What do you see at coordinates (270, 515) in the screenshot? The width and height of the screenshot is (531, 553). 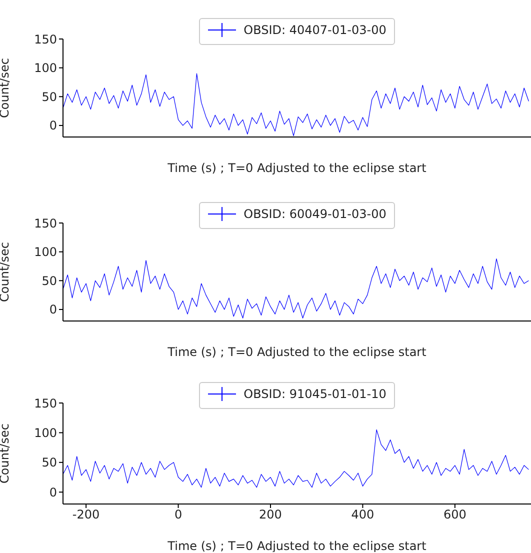 I see `x-tick-label: 200` at bounding box center [270, 515].